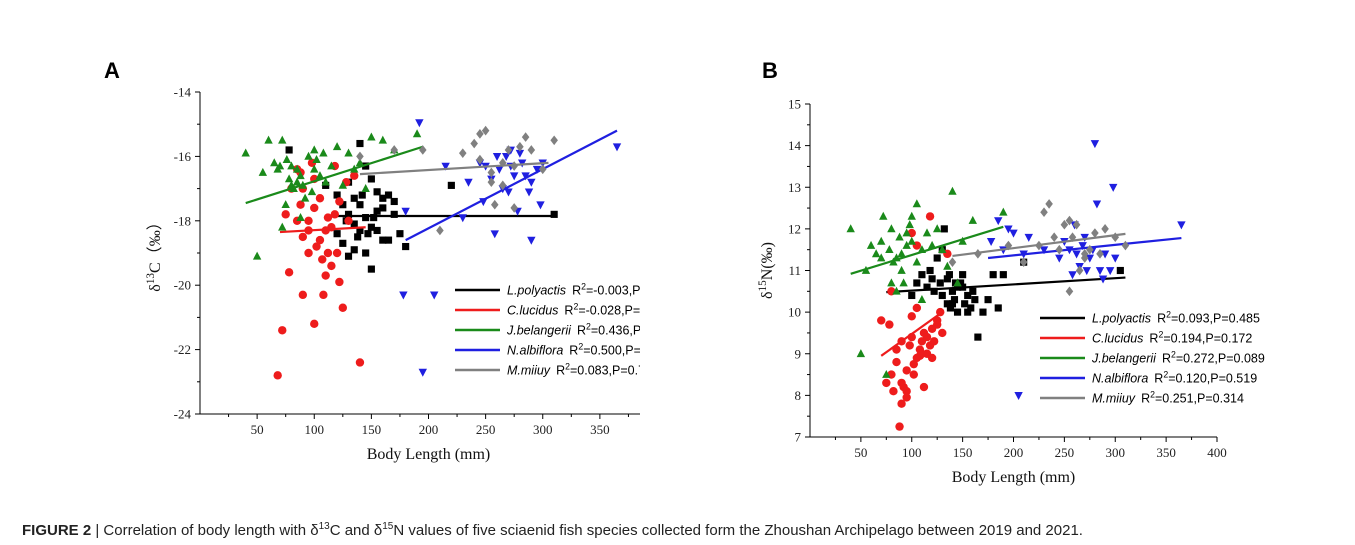 The width and height of the screenshot is (1355, 545). I want to click on panel-a-x-tick-label: 300, so click(543, 429).